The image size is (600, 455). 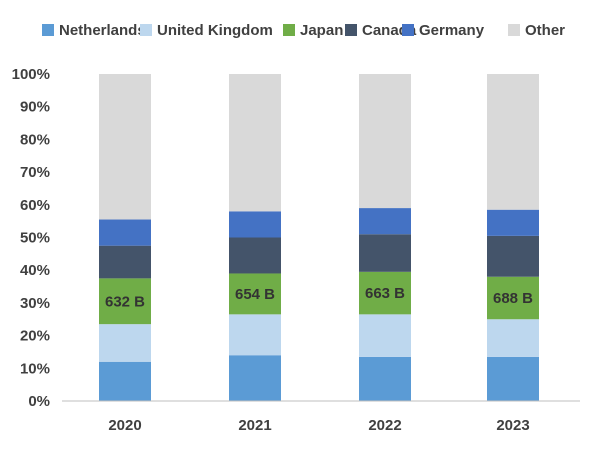 I want to click on bar-segment-germany-2023, so click(x=513, y=222).